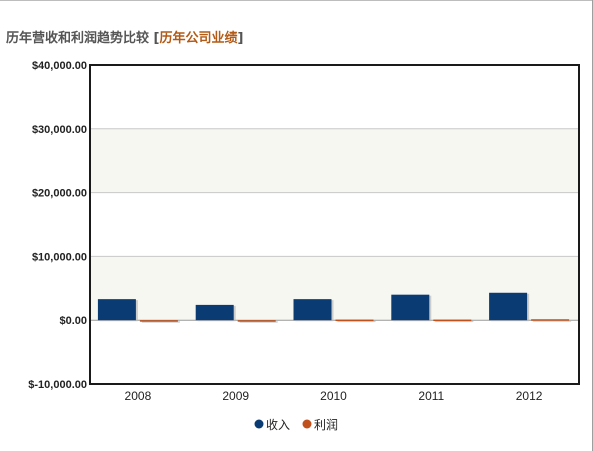 This screenshot has width=593, height=451. Describe the element at coordinates (138, 396) in the screenshot. I see `x-tick-label: 2008` at that location.